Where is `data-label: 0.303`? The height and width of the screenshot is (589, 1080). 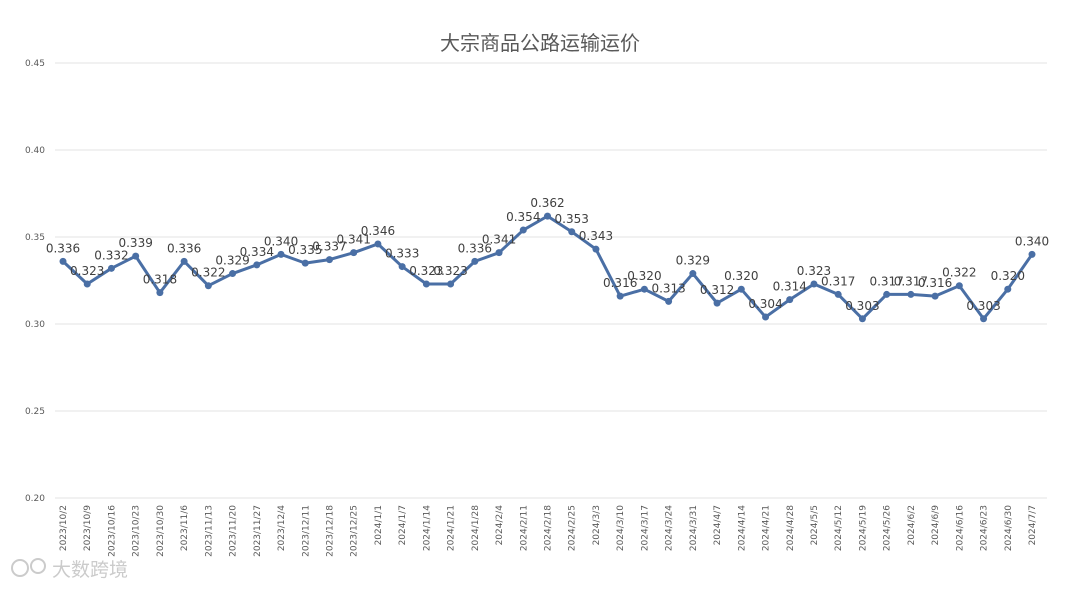 data-label: 0.303 is located at coordinates (862, 306).